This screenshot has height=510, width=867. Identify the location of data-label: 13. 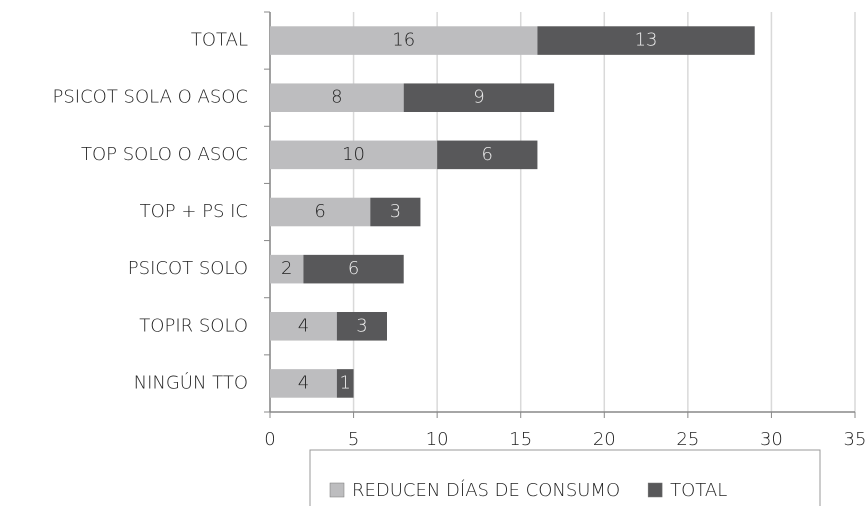
(646, 40).